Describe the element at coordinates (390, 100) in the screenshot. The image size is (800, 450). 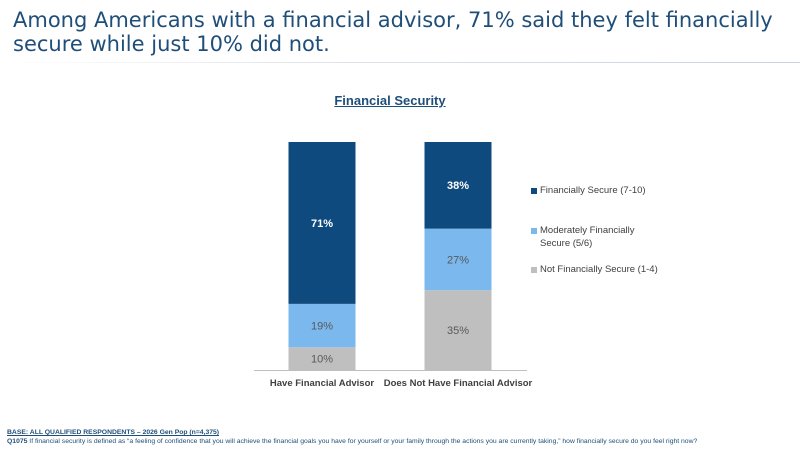
I see `chart-title: Financial Security` at that location.